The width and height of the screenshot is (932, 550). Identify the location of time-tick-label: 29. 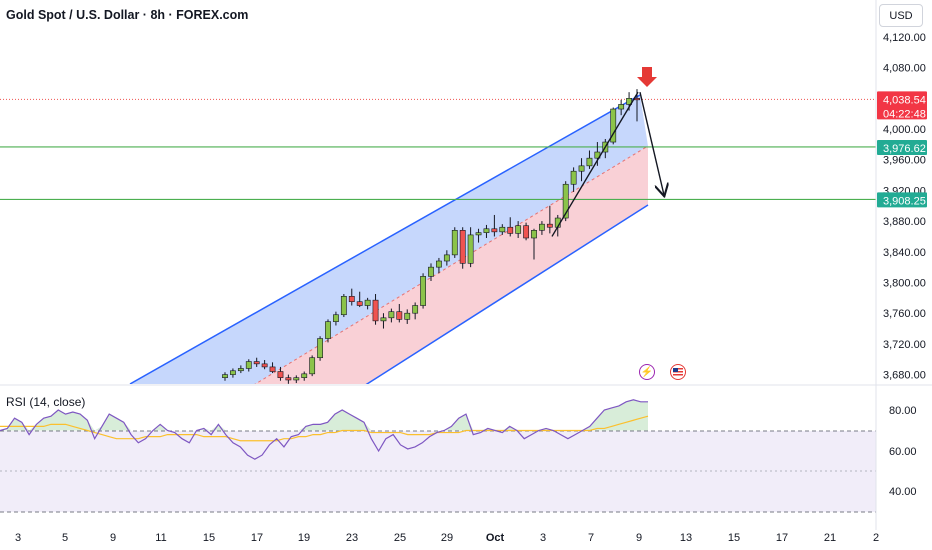
(447, 538).